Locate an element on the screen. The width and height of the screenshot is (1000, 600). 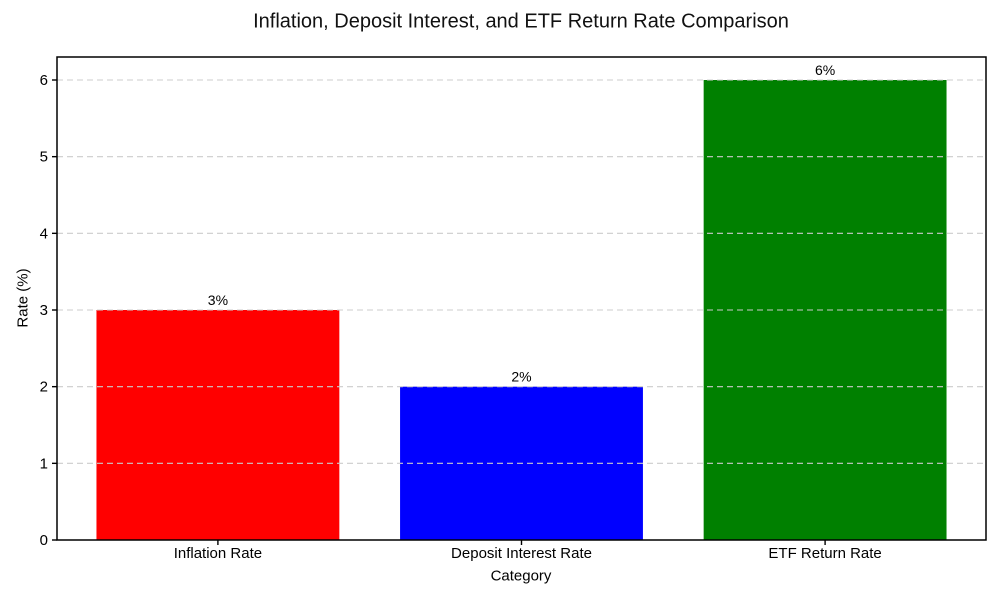
y-tick-label: 2 is located at coordinates (44, 387).